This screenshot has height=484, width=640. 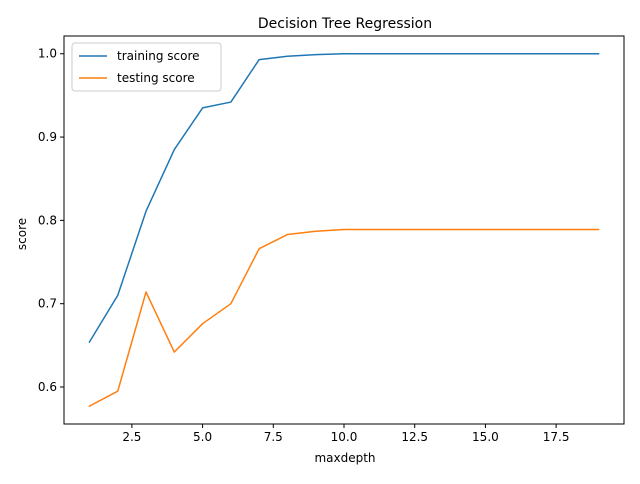 I want to click on x-tick-label: 10.0, so click(x=344, y=437).